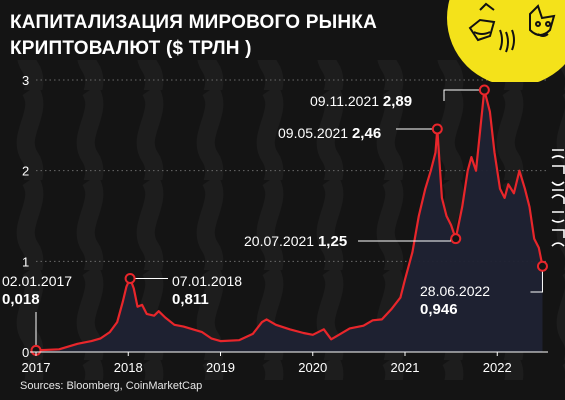 This screenshot has height=400, width=565. What do you see at coordinates (25, 80) in the screenshot?
I see `y-tick-label: 3` at bounding box center [25, 80].